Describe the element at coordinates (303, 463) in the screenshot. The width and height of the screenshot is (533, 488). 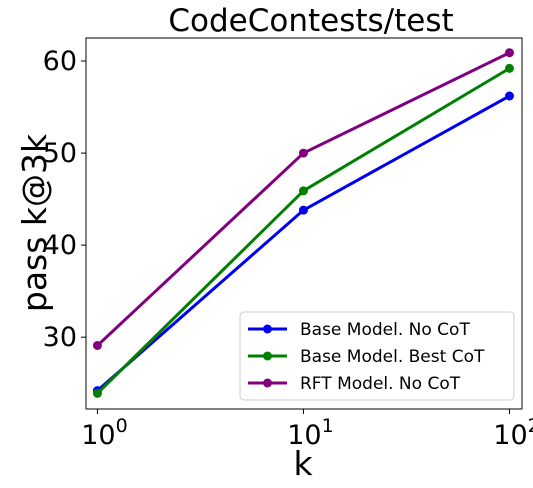
I see `x-axis-label: k` at that location.